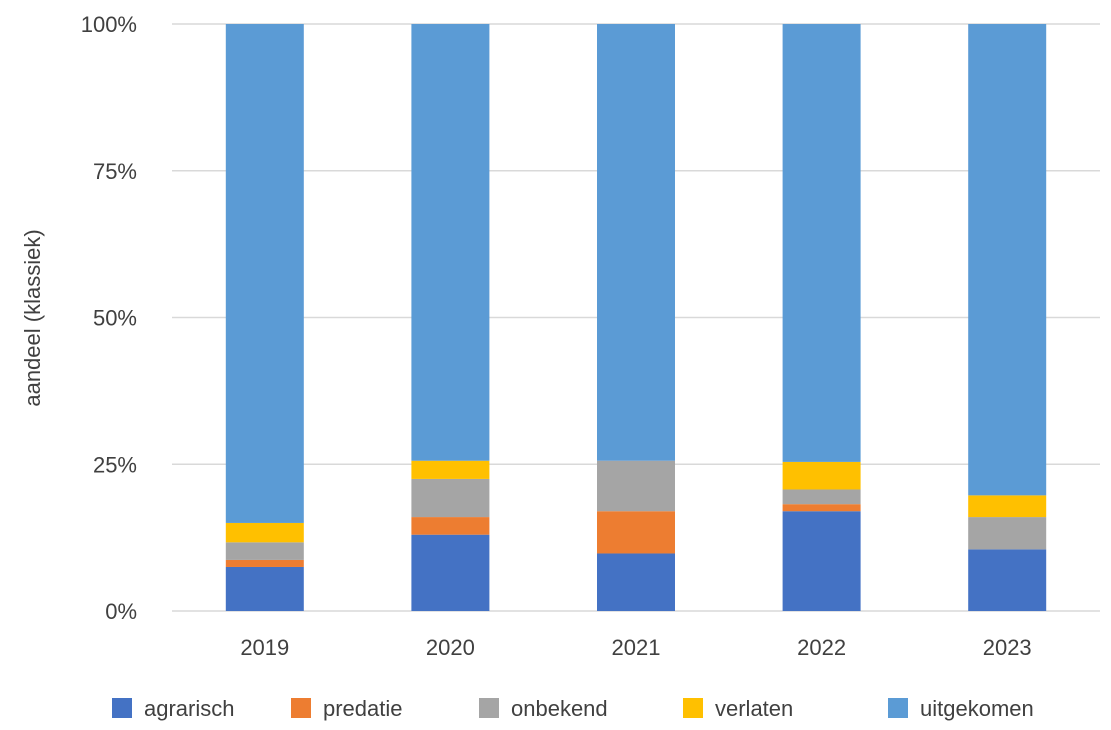 This screenshot has width=1111, height=730. What do you see at coordinates (363, 708) in the screenshot?
I see `legend-label-predatie: predatie` at bounding box center [363, 708].